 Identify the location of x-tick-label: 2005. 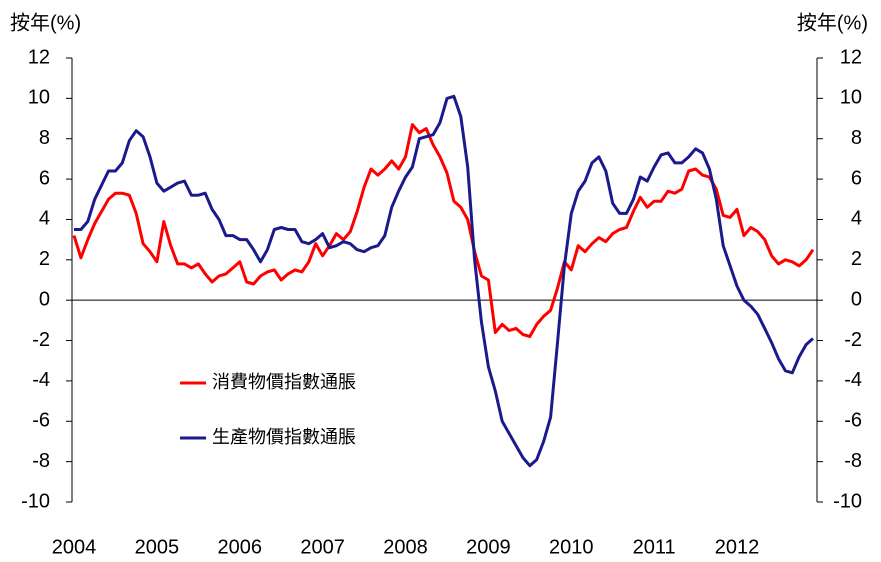
(157, 547).